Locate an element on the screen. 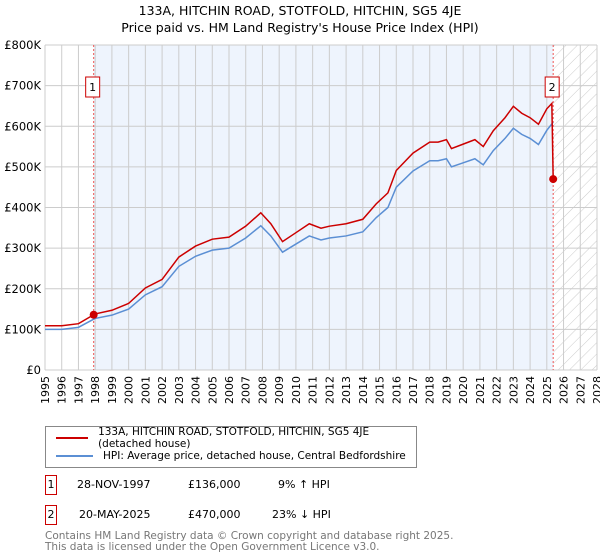  sale-row-1: 1 28-NOV-1997 £136,000 9% ↑ HPI is located at coordinates (245, 485).